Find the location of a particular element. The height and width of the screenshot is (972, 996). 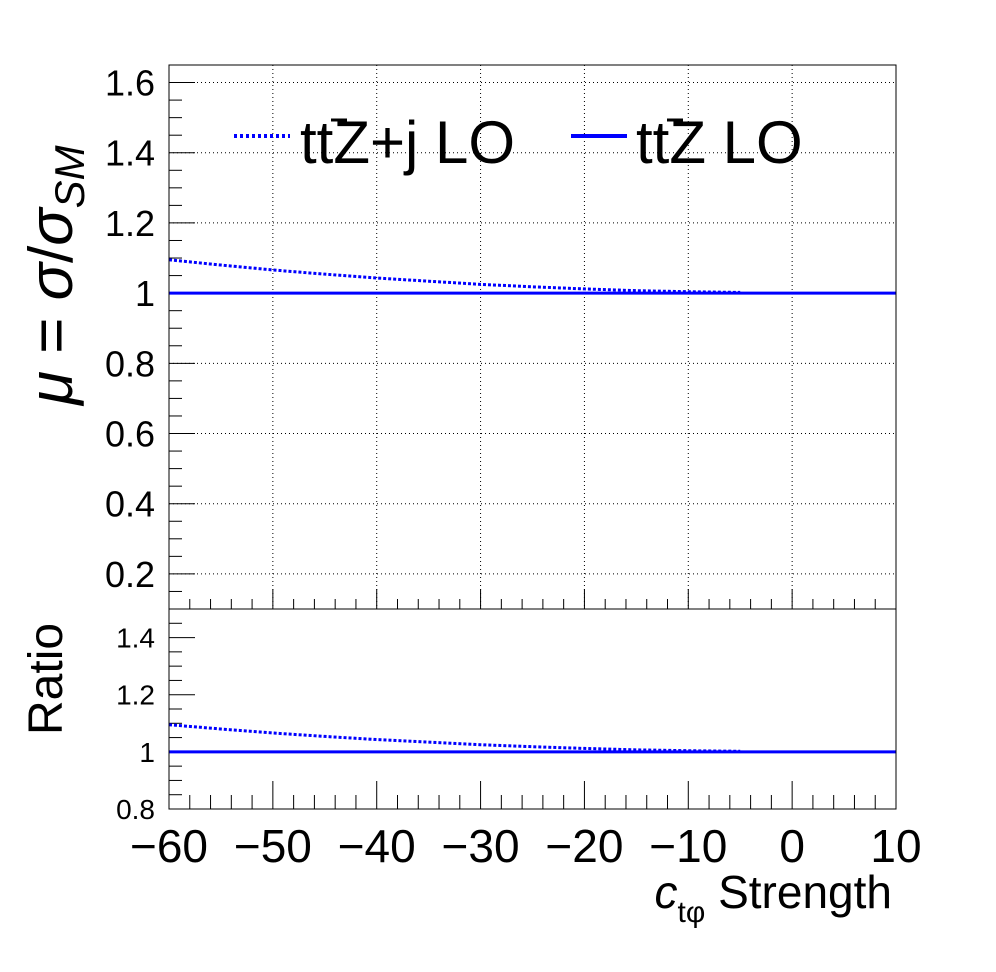

x-tick-label: 10 is located at coordinates (895, 846).